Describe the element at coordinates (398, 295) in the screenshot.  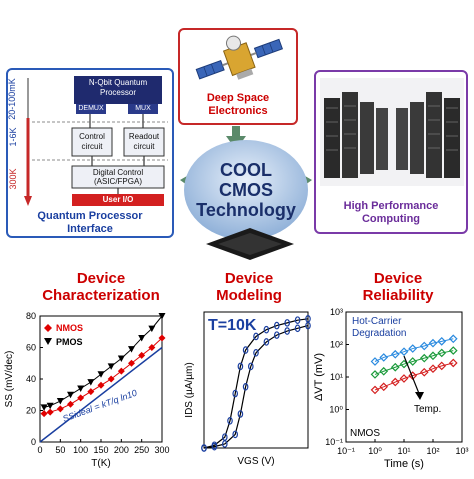
I see `rel-heading-line2: Reliability` at that location.